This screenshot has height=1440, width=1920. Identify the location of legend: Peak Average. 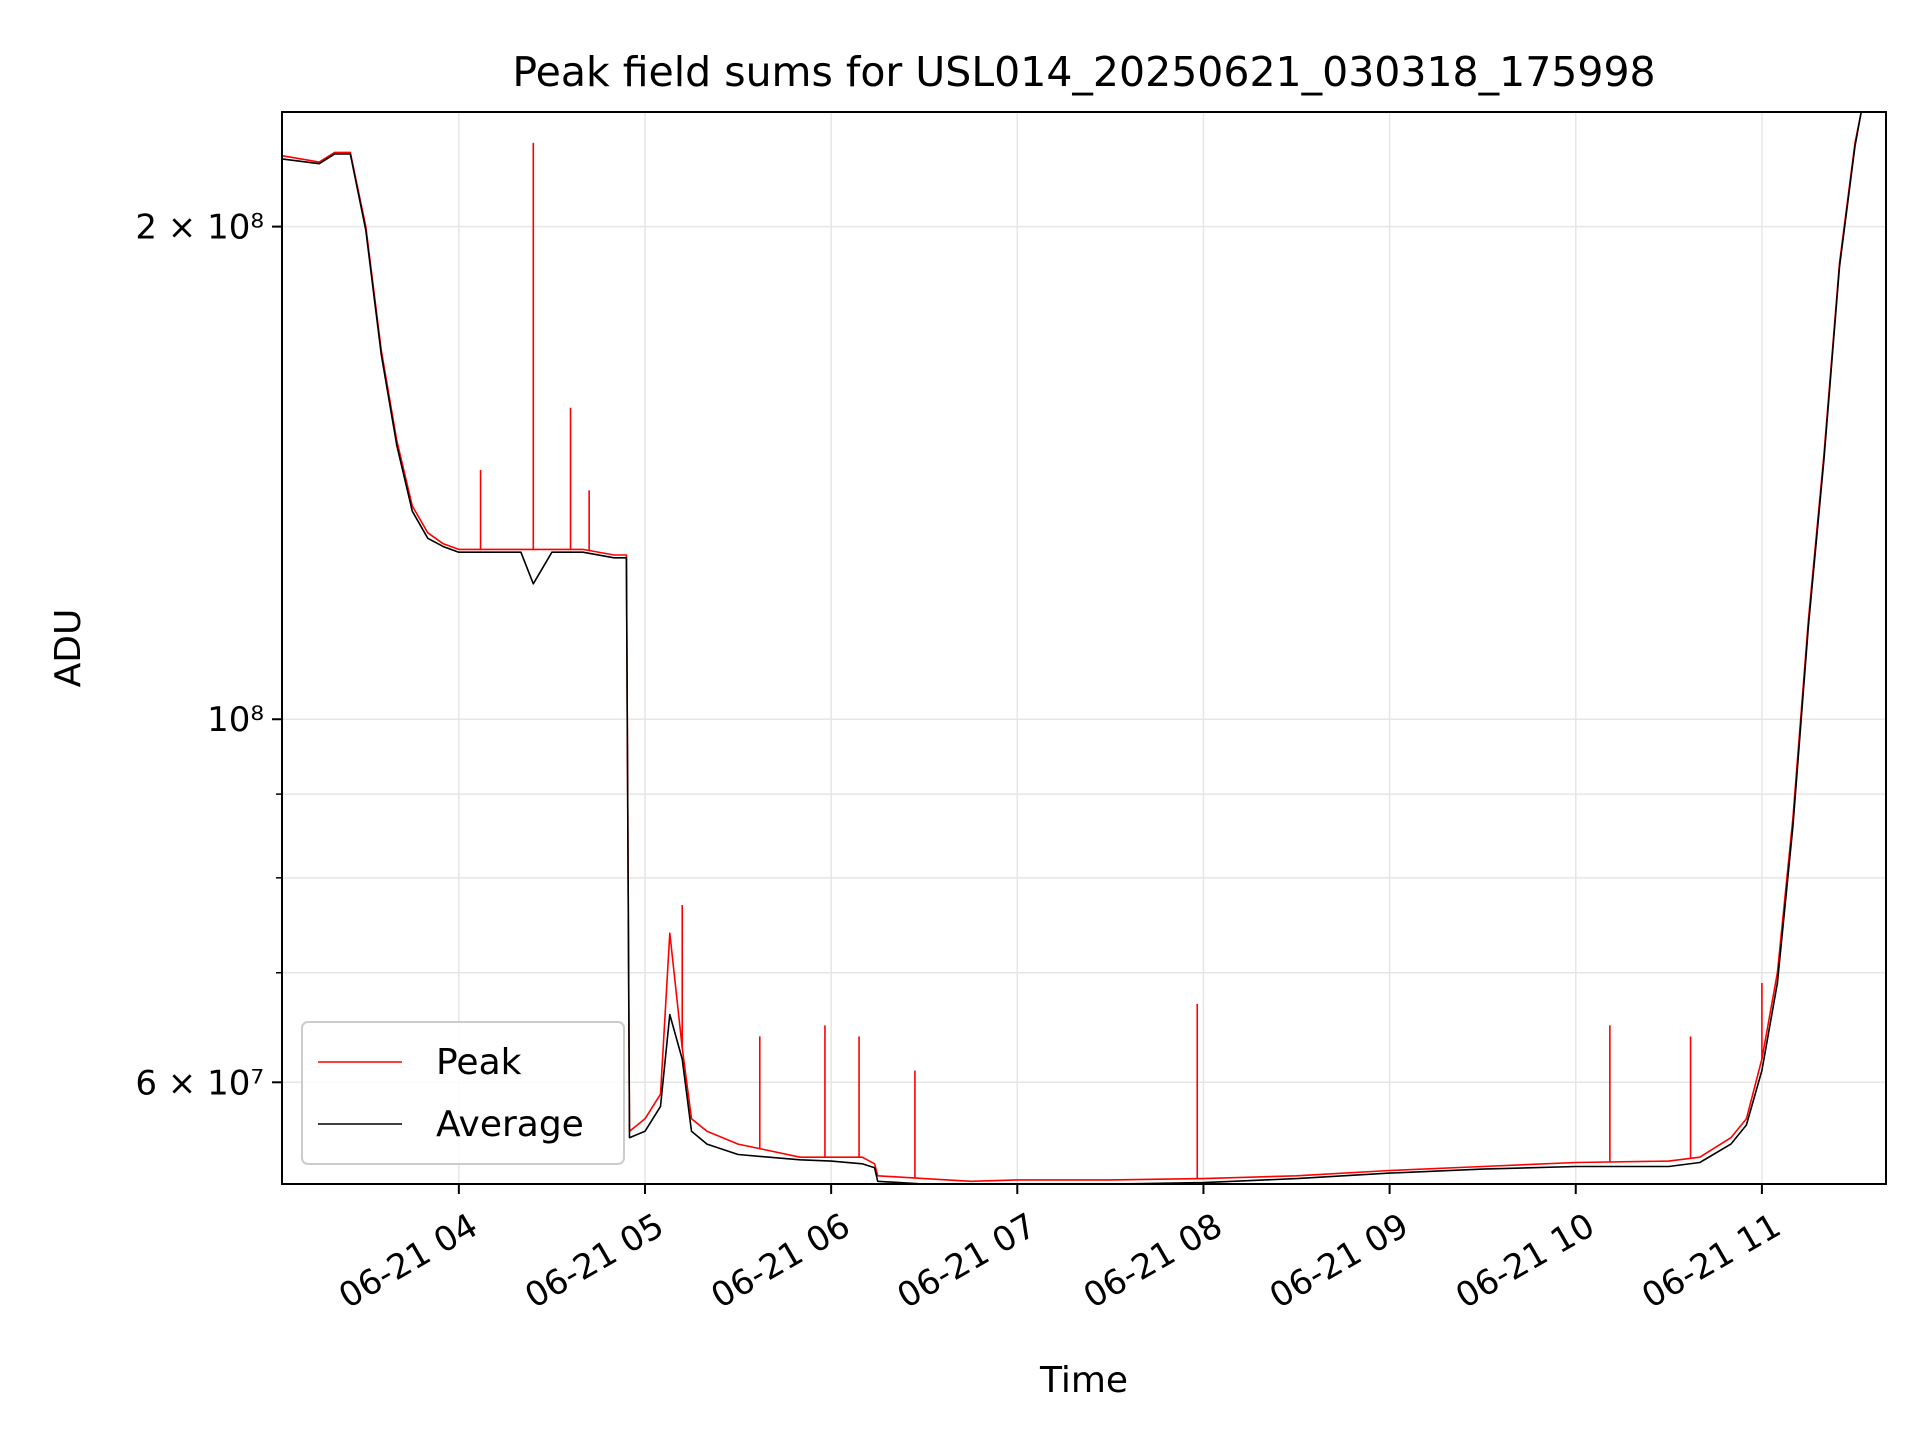
(463, 1093).